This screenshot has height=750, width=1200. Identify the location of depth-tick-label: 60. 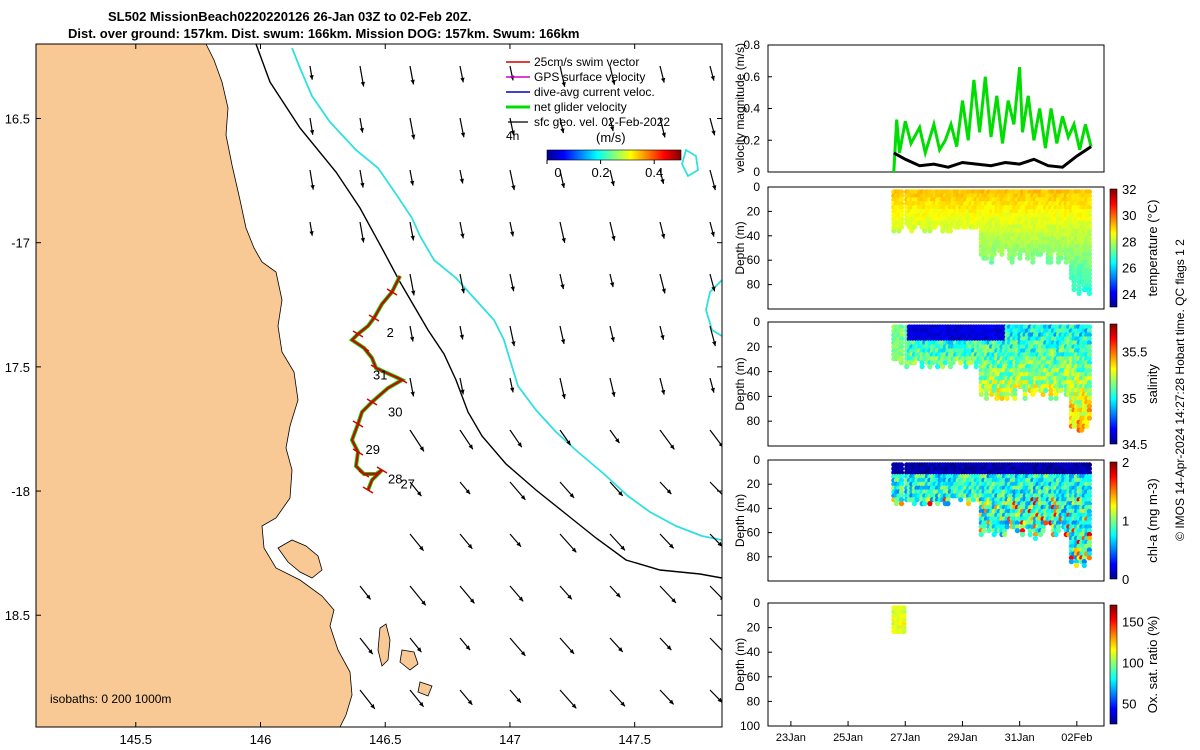
(754, 677).